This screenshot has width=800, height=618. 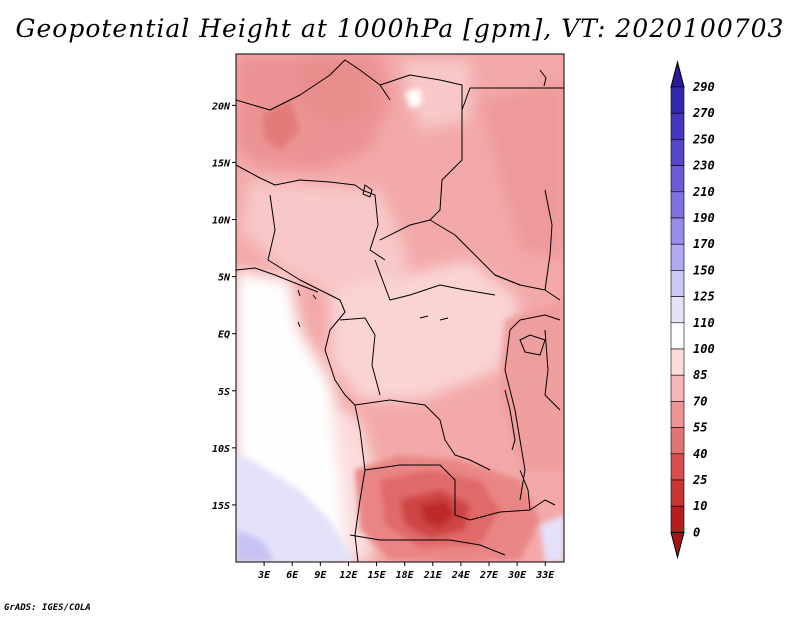 What do you see at coordinates (425, 330) in the screenshot?
I see `field-congo` at bounding box center [425, 330].